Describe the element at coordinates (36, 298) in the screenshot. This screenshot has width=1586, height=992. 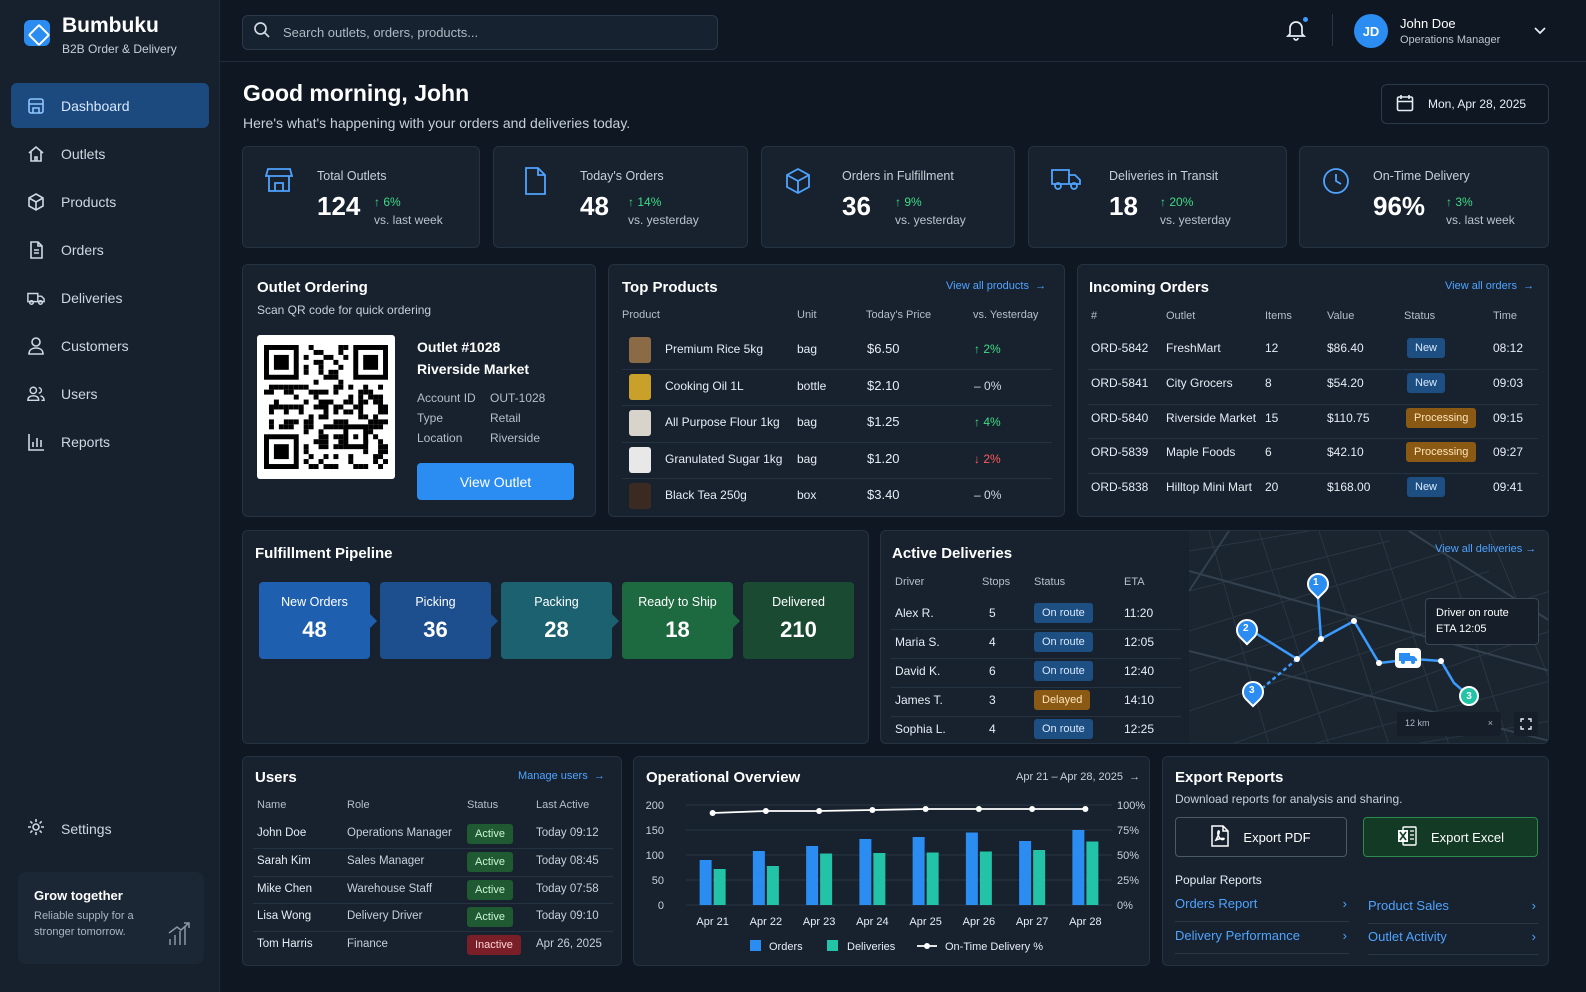
I see `truck-icon` at that location.